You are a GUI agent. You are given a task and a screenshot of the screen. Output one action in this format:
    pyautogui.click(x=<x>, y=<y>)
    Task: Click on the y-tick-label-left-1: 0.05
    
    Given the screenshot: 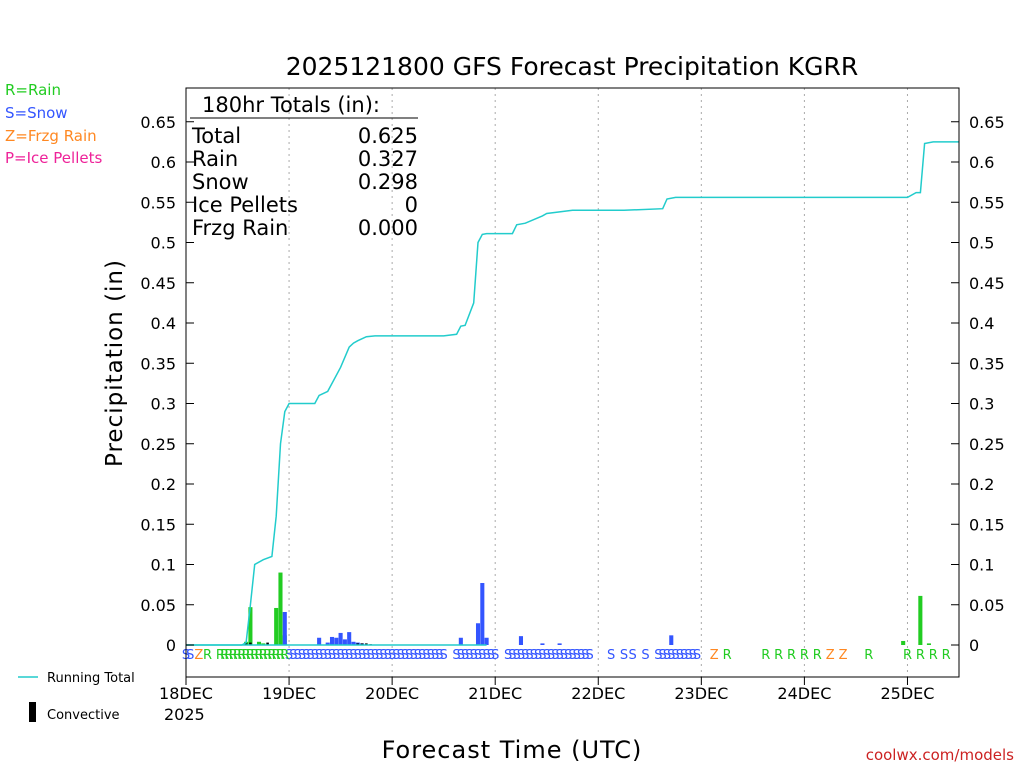 What is the action you would take?
    pyautogui.click(x=158, y=605)
    